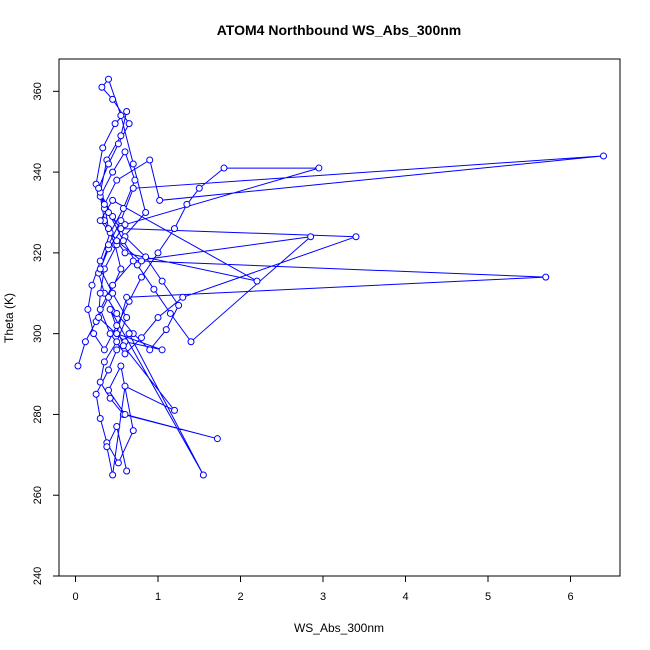 This screenshot has width=650, height=650. Describe the element at coordinates (323, 589) in the screenshot. I see `x-axis: 0 1 2 3 4 5 6` at that location.